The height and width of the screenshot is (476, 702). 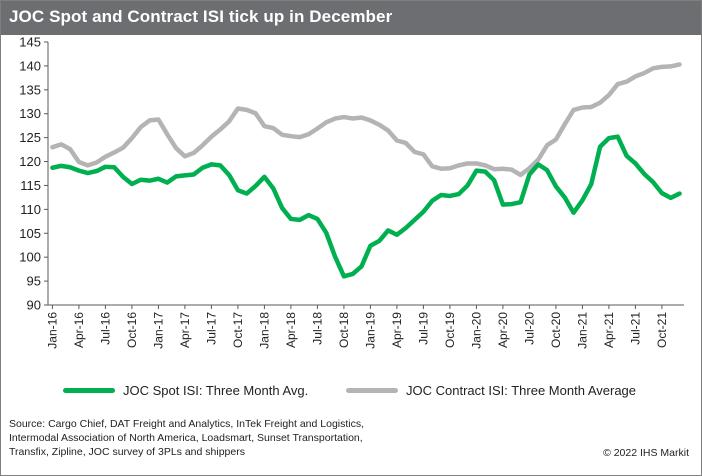 What do you see at coordinates (34, 174) in the screenshot?
I see `y-axis: 90 95 100 105 110 115 120 125 130 135 140 145` at bounding box center [34, 174].